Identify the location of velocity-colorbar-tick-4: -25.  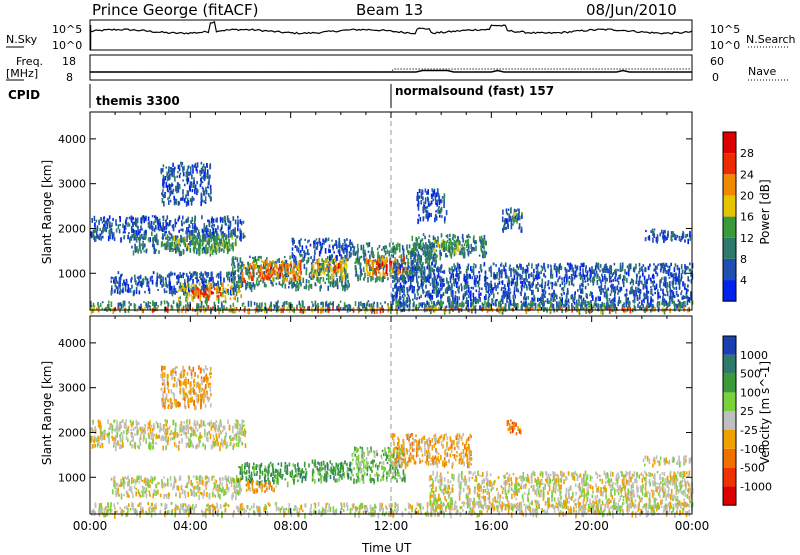
(749, 430).